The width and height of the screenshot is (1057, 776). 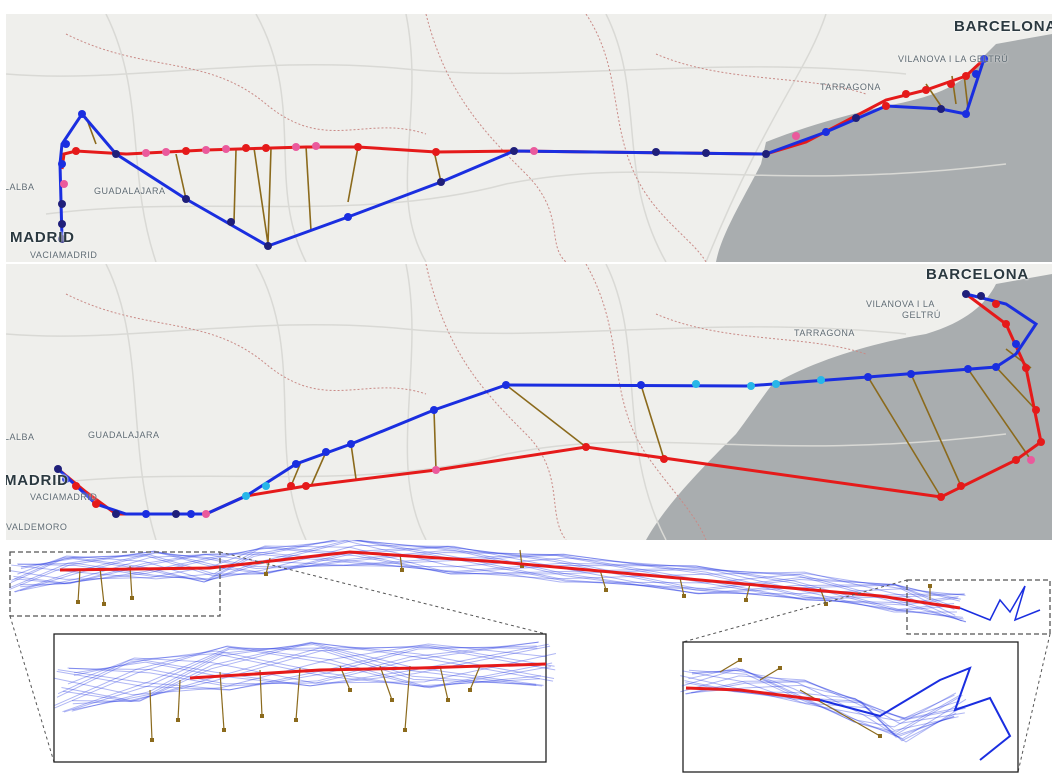 What do you see at coordinates (849, 707) in the screenshot?
I see `inset-right` at bounding box center [849, 707].